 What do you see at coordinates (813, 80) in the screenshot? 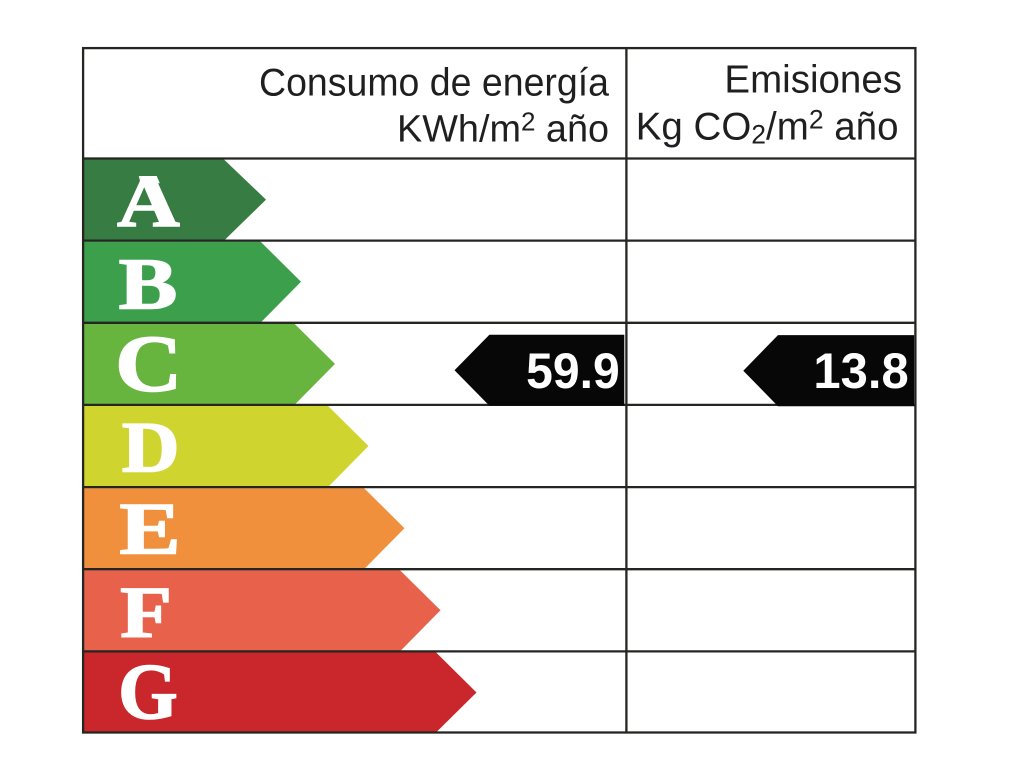
I see `svg-text: Emisiones` at bounding box center [813, 80].